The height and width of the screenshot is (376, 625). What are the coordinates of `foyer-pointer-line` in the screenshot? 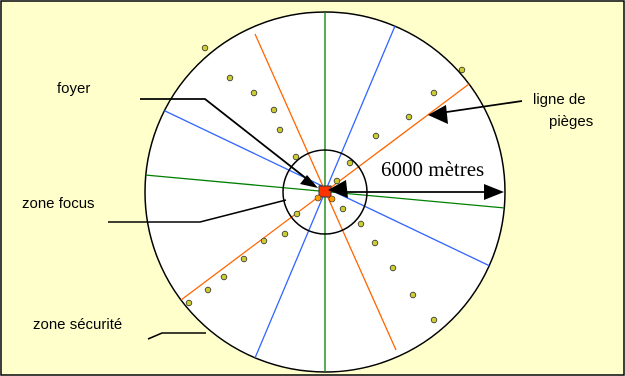 It's located at (226, 141).